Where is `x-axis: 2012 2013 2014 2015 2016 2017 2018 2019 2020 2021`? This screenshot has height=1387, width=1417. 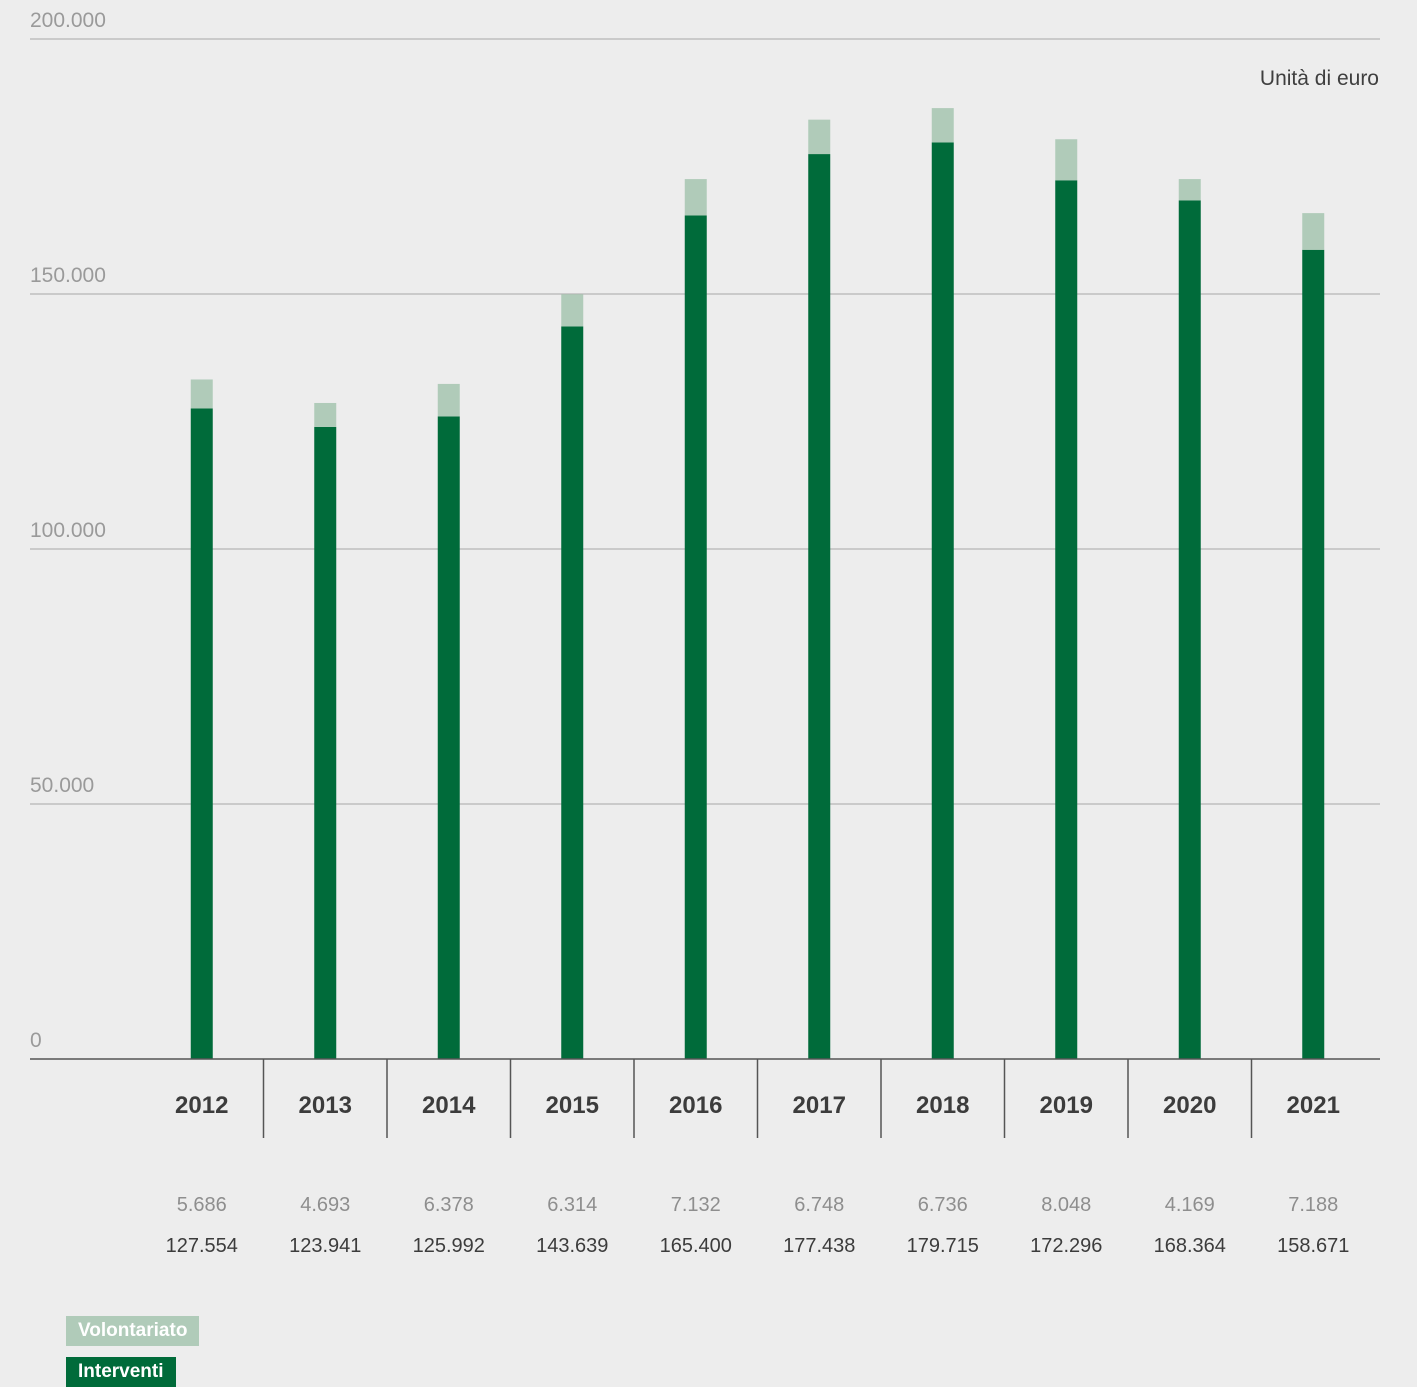
x-axis: 2012 2013 2014 2015 2016 2017 2018 2019 2020 2021 is located at coordinates (705, 1098).